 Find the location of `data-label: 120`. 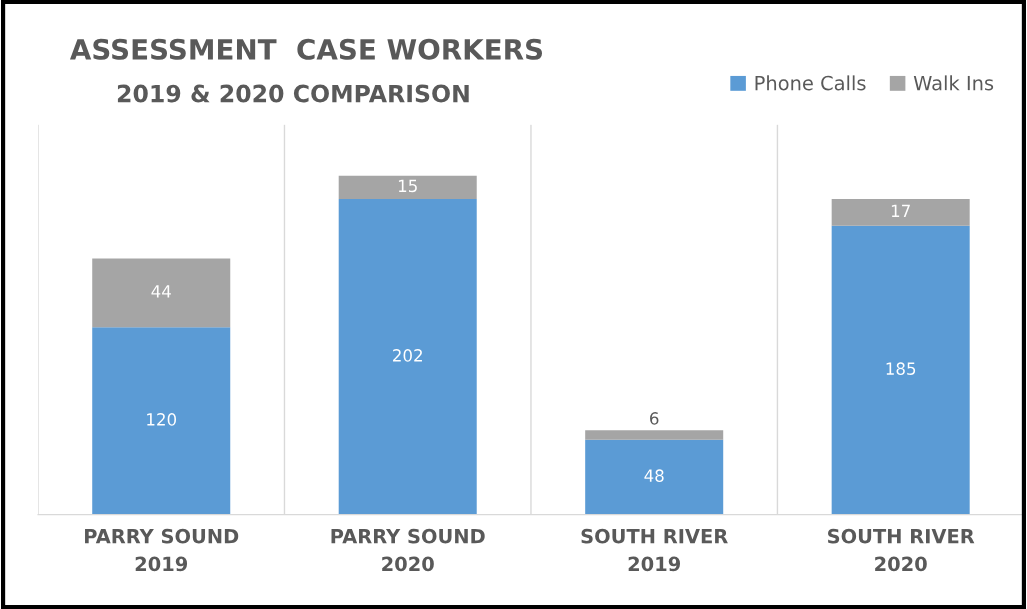

data-label: 120 is located at coordinates (162, 419).